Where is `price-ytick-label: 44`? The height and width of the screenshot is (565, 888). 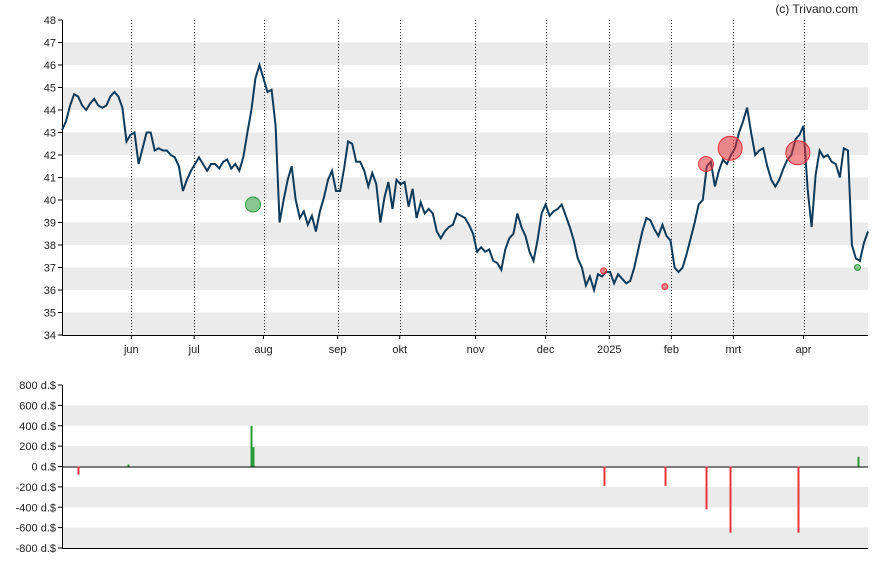 price-ytick-label: 44 is located at coordinates (50, 111).